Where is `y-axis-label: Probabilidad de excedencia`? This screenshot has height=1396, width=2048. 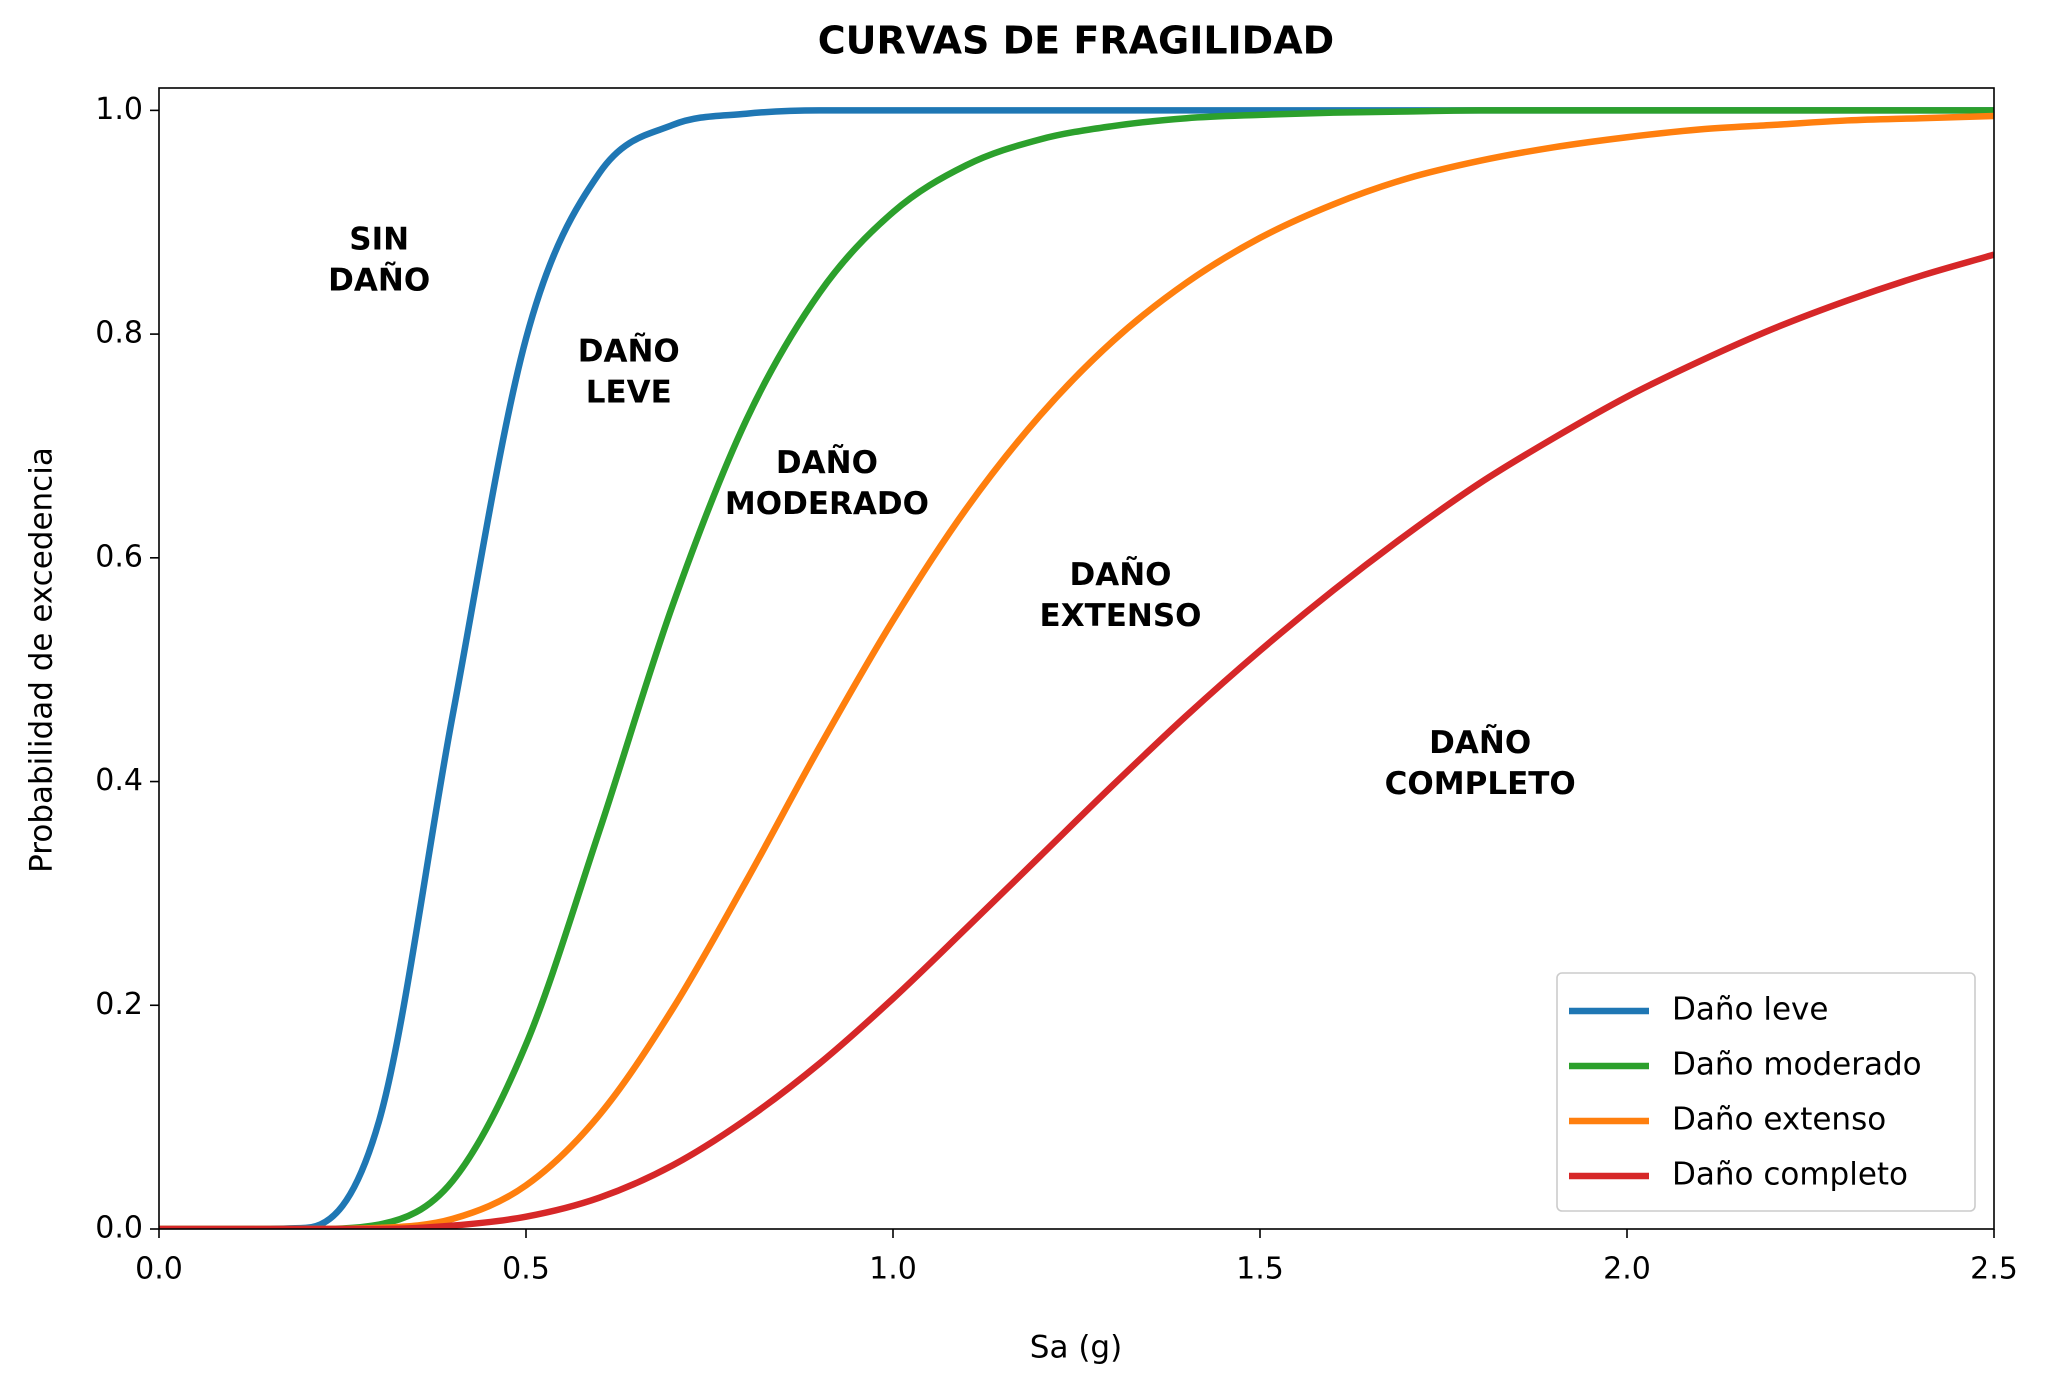 y-axis-label: Probabilidad de excedencia is located at coordinates (42, 660).